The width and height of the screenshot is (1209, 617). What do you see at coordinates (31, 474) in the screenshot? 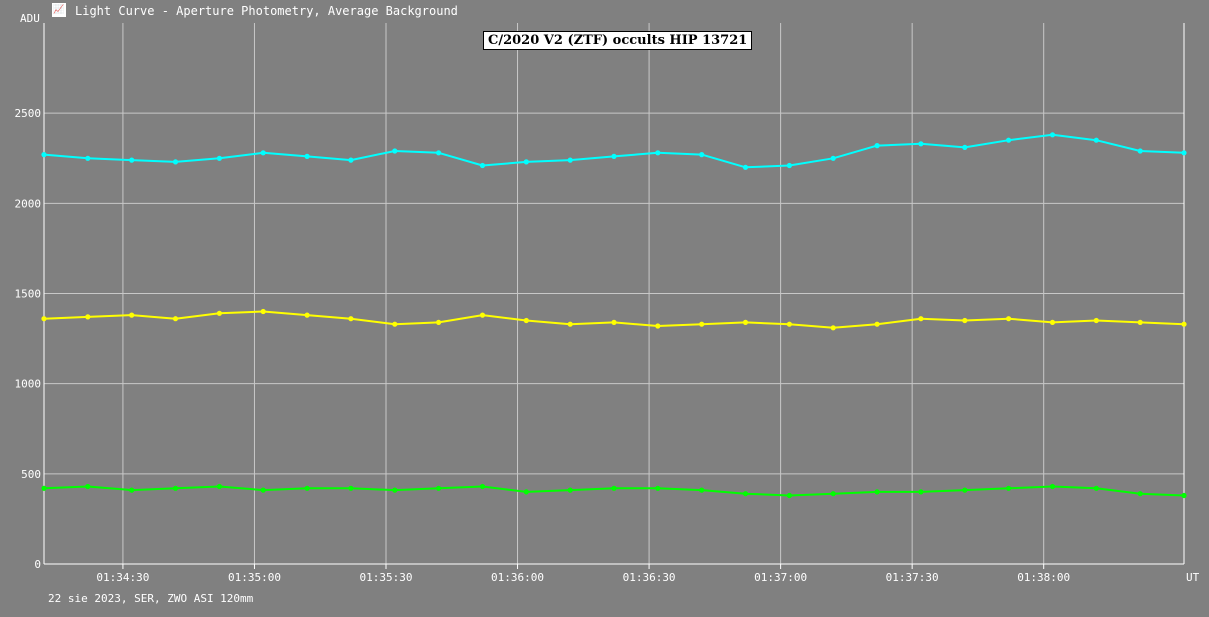
I see `y-tick-label: 500` at bounding box center [31, 474].